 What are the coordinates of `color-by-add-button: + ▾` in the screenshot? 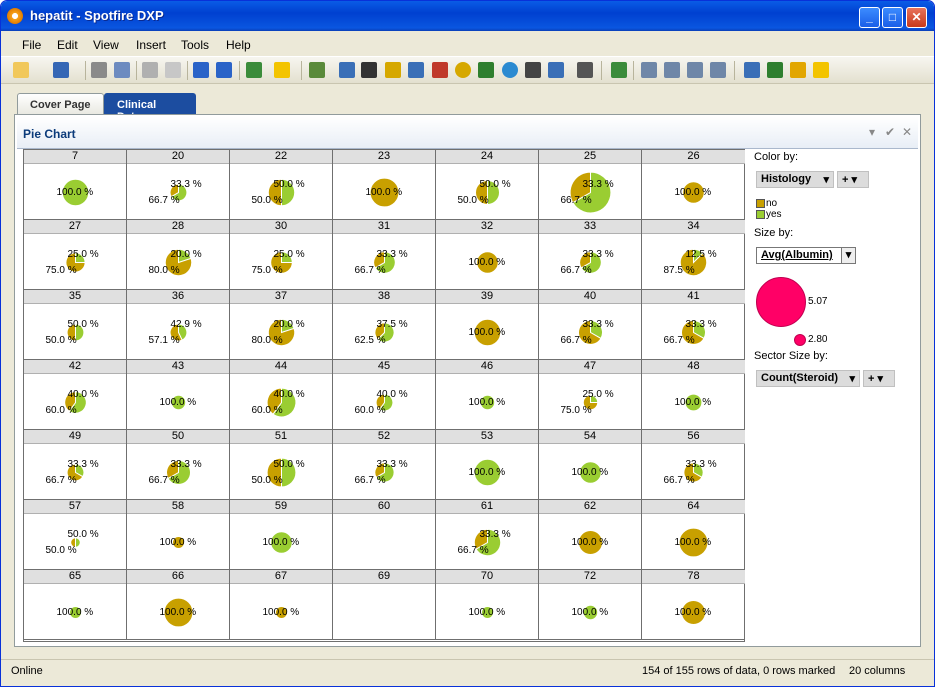 It's located at (853, 179).